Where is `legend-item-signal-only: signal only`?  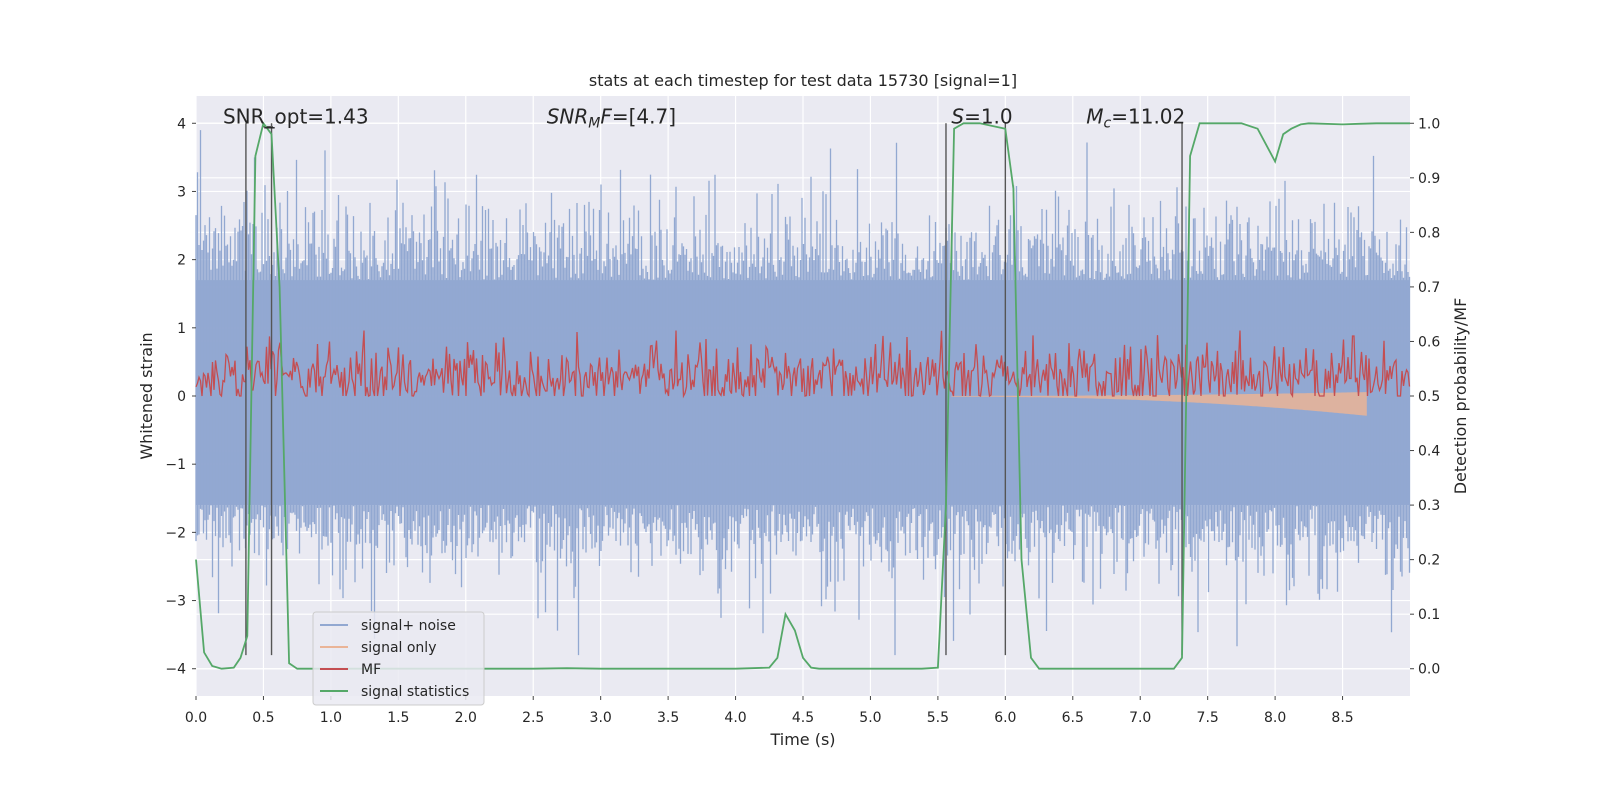 legend-item-signal-only: signal only is located at coordinates (378, 648).